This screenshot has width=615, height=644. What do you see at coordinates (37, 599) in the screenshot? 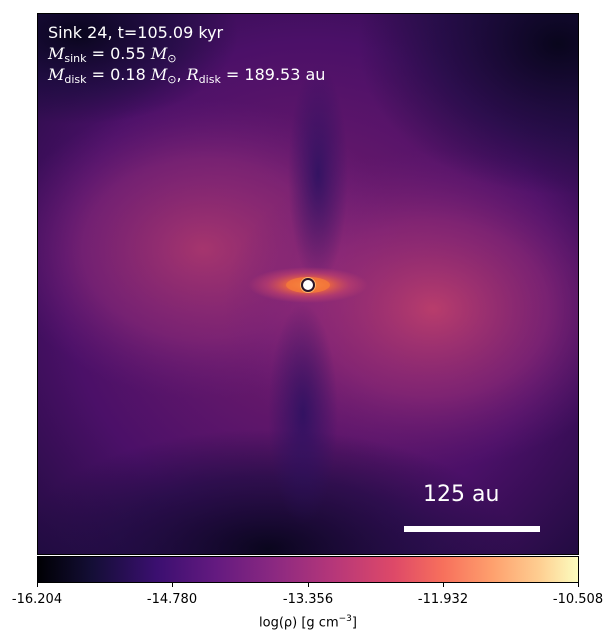
I see `colorbar-tick-label: -16.204` at bounding box center [37, 599].